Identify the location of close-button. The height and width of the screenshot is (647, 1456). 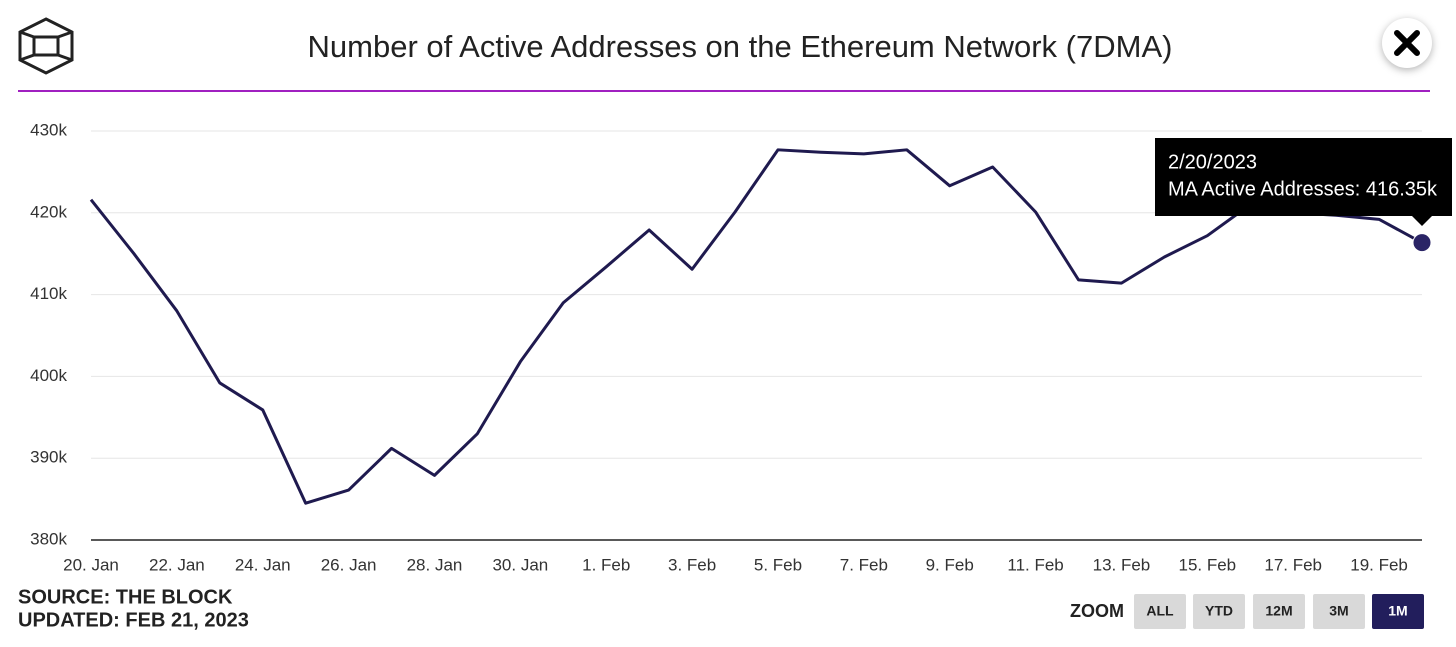
(1407, 43).